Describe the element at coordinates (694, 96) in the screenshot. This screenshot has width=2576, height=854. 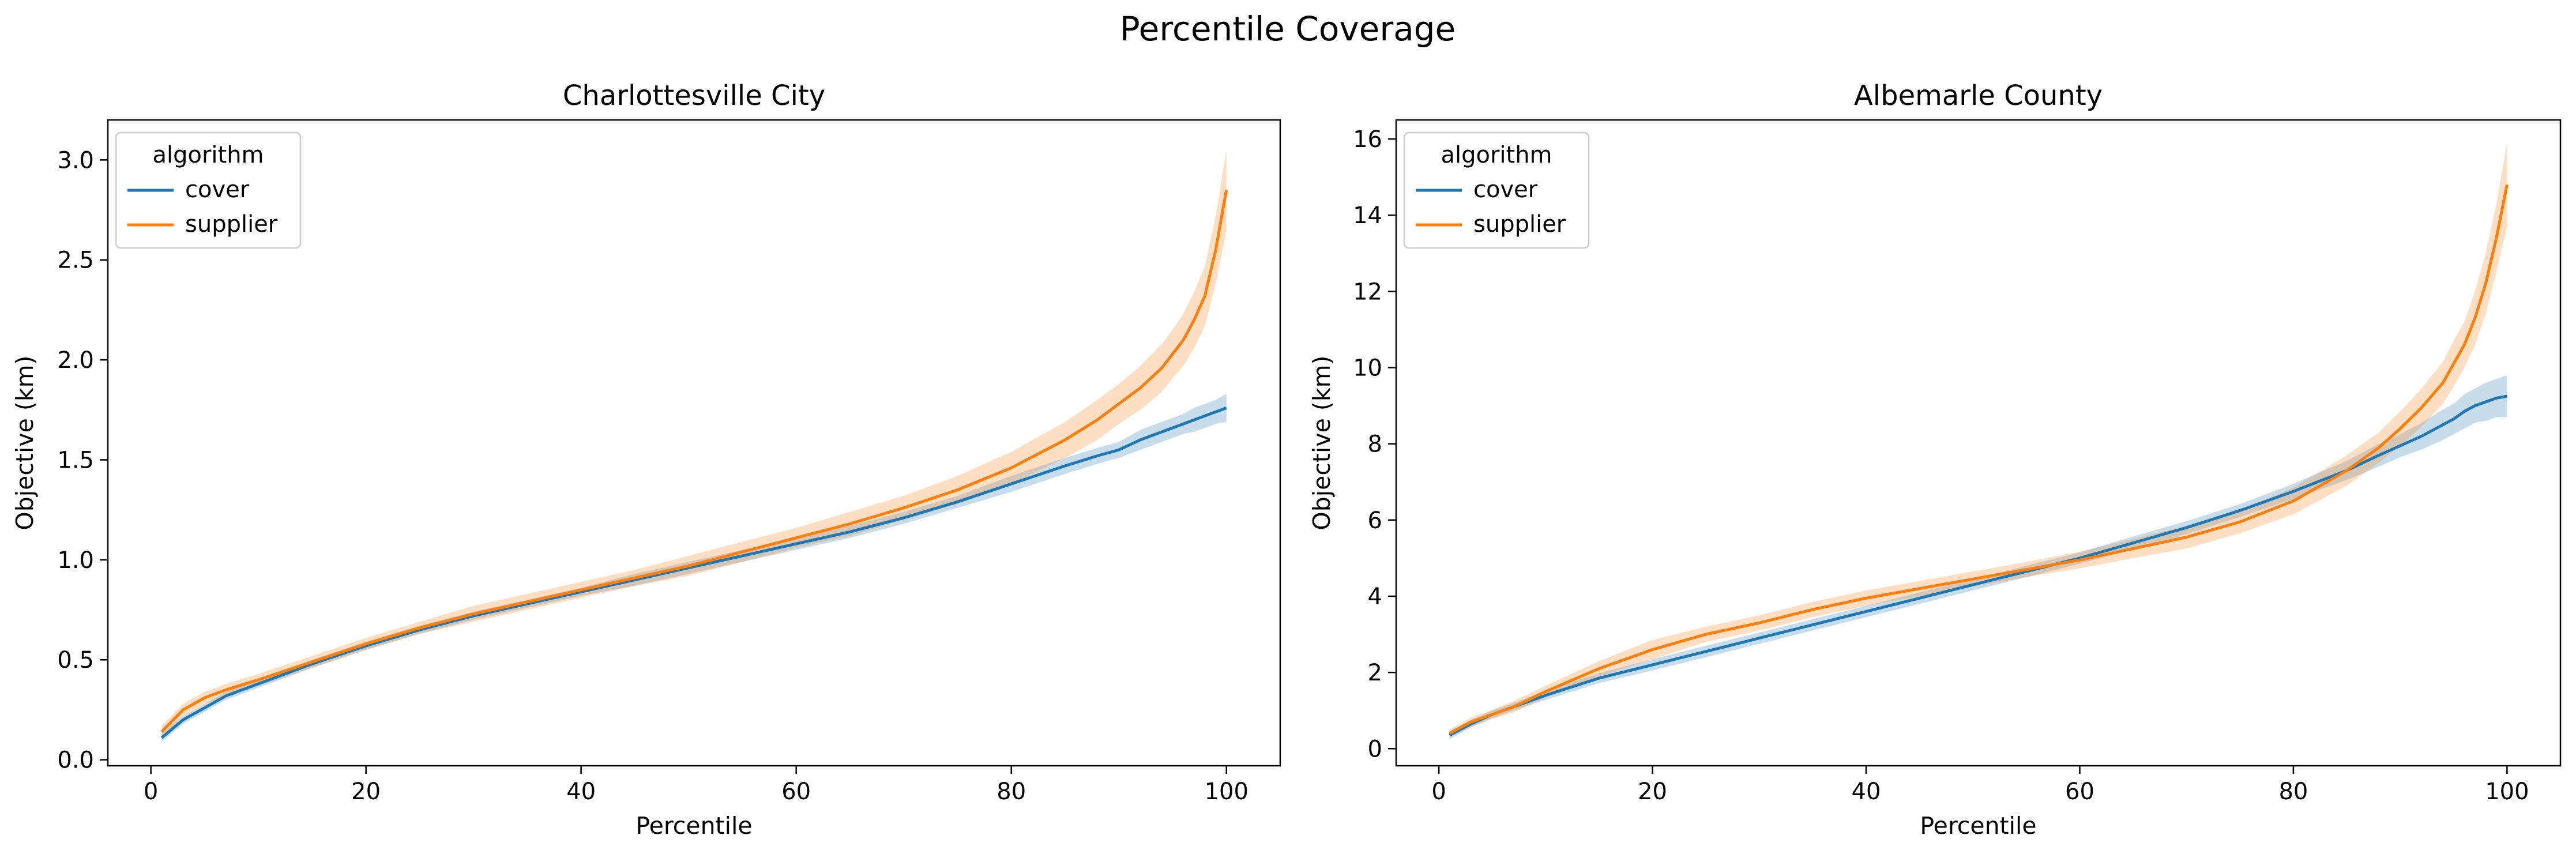
I see `chart-1-title: Charlottesville City` at that location.